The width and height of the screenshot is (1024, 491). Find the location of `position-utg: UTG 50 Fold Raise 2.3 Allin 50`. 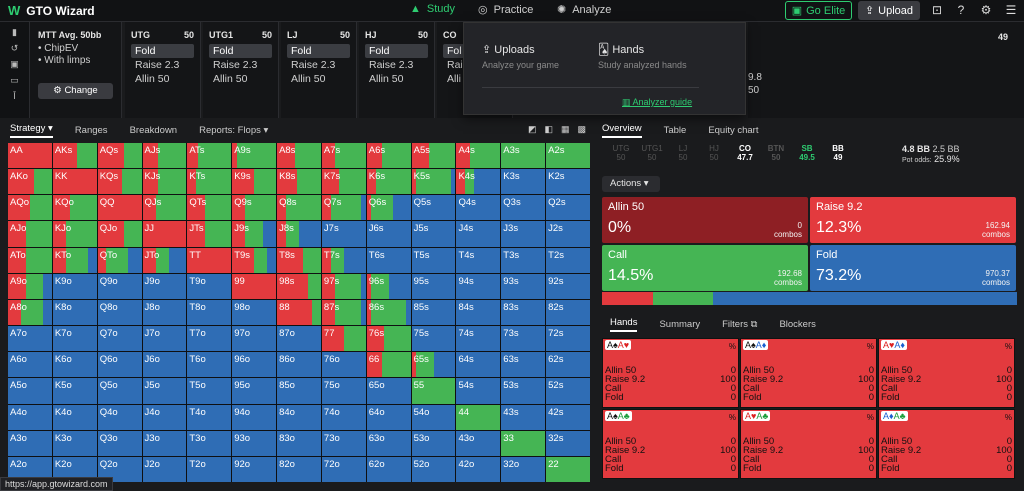

position-utg: UTG 50 Fold Raise 2.3 Allin 50 is located at coordinates (163, 70).